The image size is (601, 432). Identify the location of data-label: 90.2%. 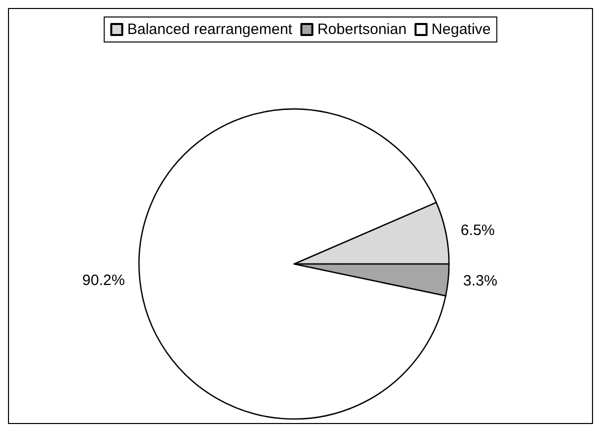
(103, 281).